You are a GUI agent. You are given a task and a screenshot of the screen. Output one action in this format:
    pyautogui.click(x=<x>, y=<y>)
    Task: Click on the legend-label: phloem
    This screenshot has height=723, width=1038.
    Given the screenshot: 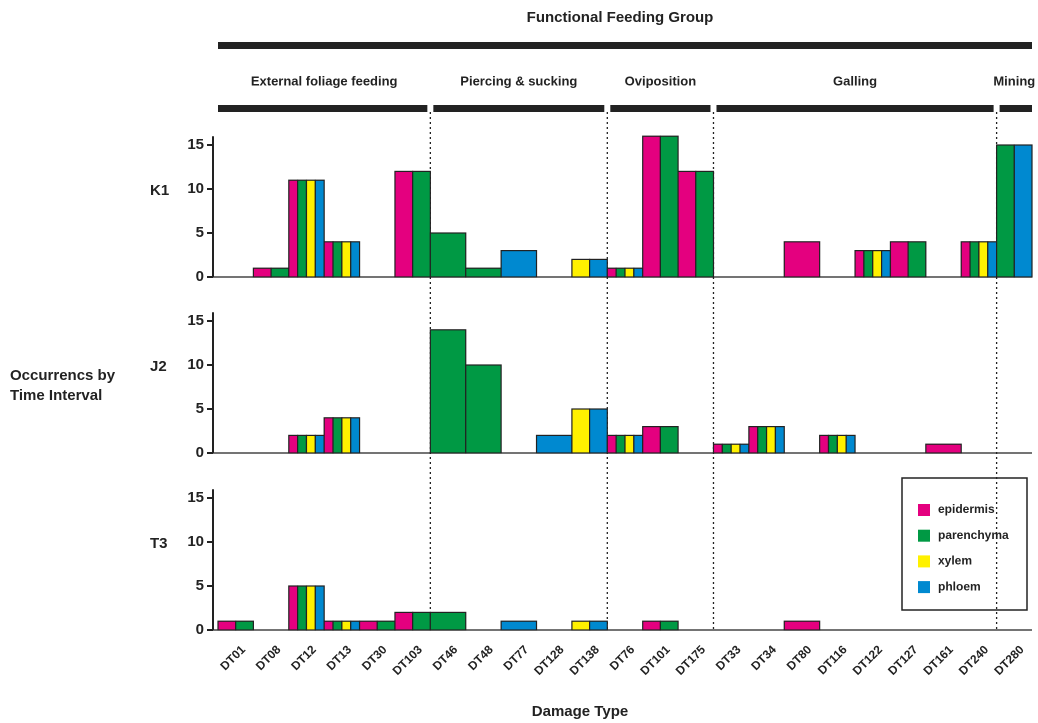 What is the action you would take?
    pyautogui.click(x=959, y=586)
    